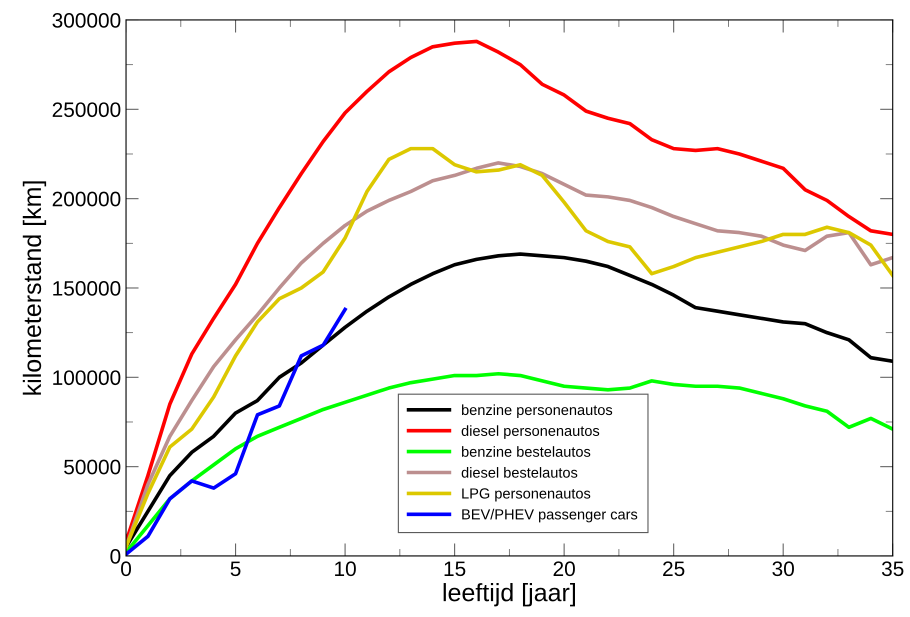  What do you see at coordinates (455, 569) in the screenshot?
I see `x-tick-label: 15` at bounding box center [455, 569].